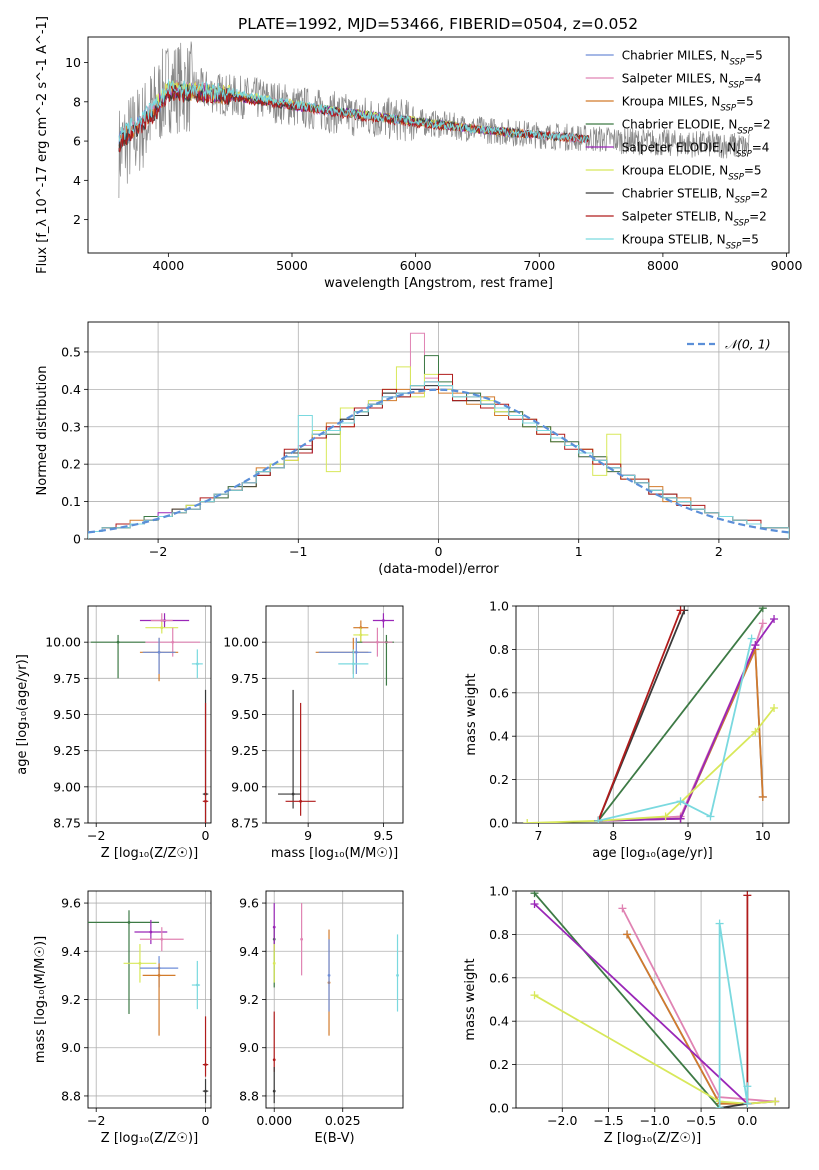  Describe the element at coordinates (334, 1138) in the screenshot. I see `x-axis-label: E(B-V)` at that location.